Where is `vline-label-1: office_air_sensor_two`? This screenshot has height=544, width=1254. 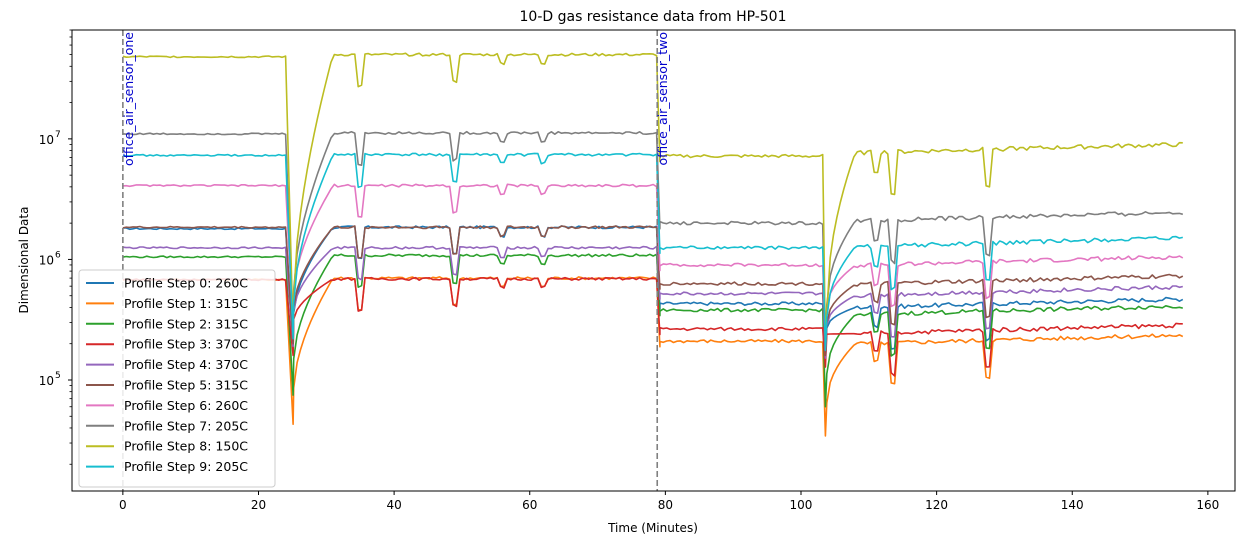
vline-label-1: office_air_sensor_two is located at coordinates (662, 99).